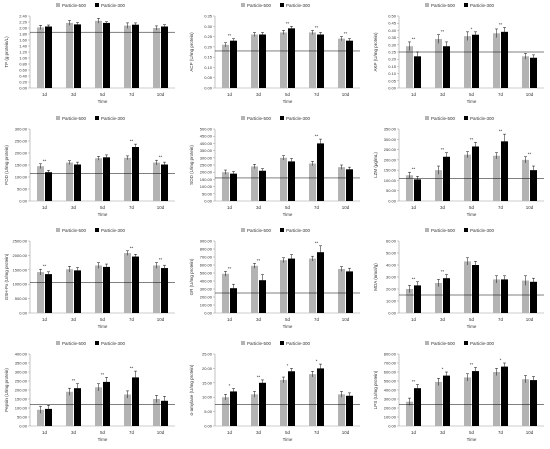 This screenshot has width=550, height=449. What do you see at coordinates (21, 354) in the screenshot?
I see `y-tick-label: 400.00` at bounding box center [21, 354].